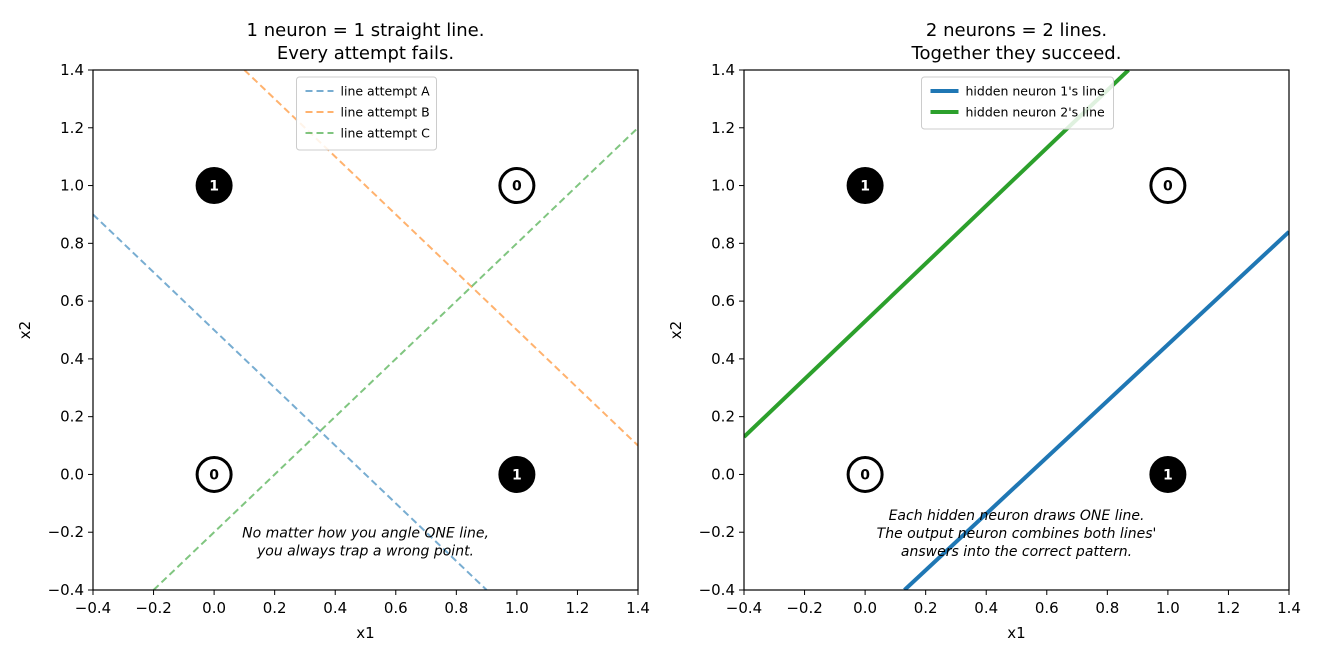  What do you see at coordinates (1017, 516) in the screenshot?
I see `annotation-line-1: Each hidden neuron draws ONE line.` at bounding box center [1017, 516].